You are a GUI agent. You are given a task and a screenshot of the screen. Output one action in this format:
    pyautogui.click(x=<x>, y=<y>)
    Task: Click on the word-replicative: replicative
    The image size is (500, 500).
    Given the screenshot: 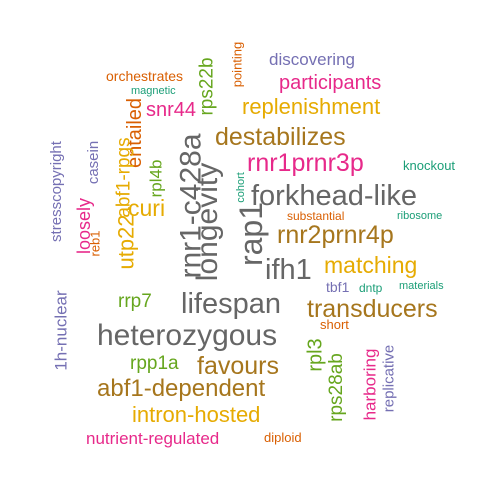 What is the action you would take?
    pyautogui.click(x=389, y=378)
    